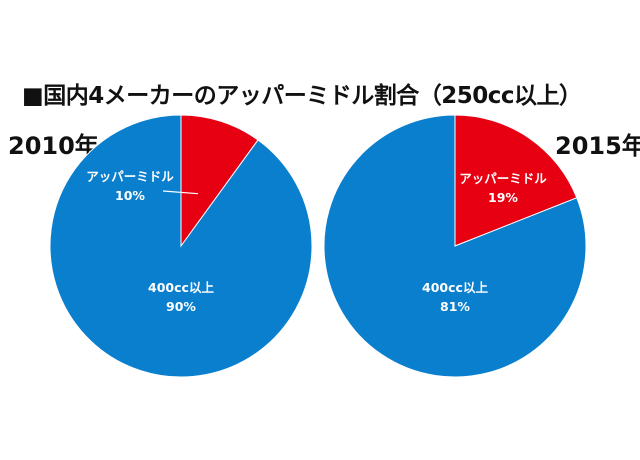 The width and height of the screenshot is (640, 460). I want to click on slice-percent-2010-upper-middle: 10%, so click(130, 195).